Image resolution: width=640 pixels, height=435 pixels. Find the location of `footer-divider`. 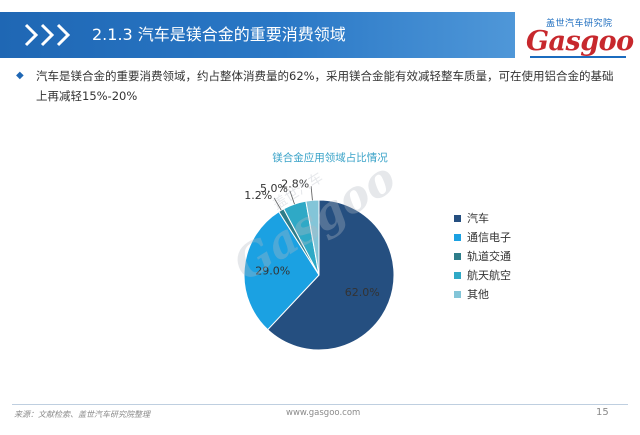

footer-divider is located at coordinates (320, 404).